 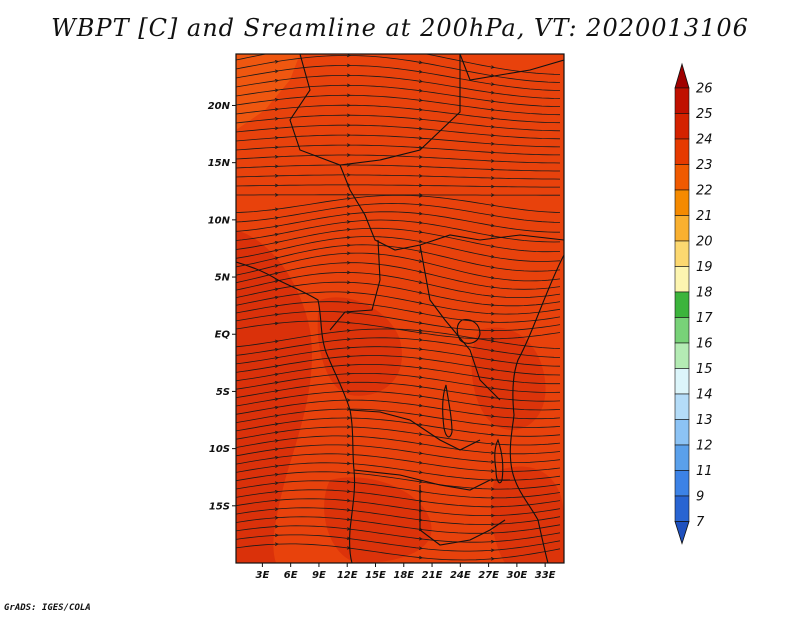 I want to click on lon-tick-label: 21E, so click(x=432, y=575).